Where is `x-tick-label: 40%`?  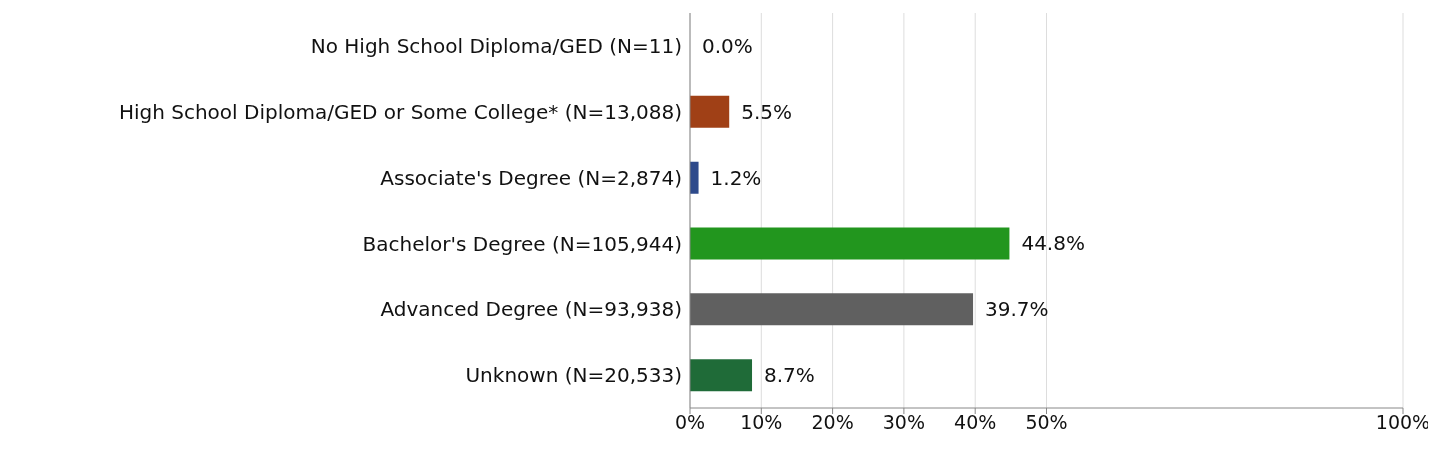 x-tick-label: 40% is located at coordinates (975, 422).